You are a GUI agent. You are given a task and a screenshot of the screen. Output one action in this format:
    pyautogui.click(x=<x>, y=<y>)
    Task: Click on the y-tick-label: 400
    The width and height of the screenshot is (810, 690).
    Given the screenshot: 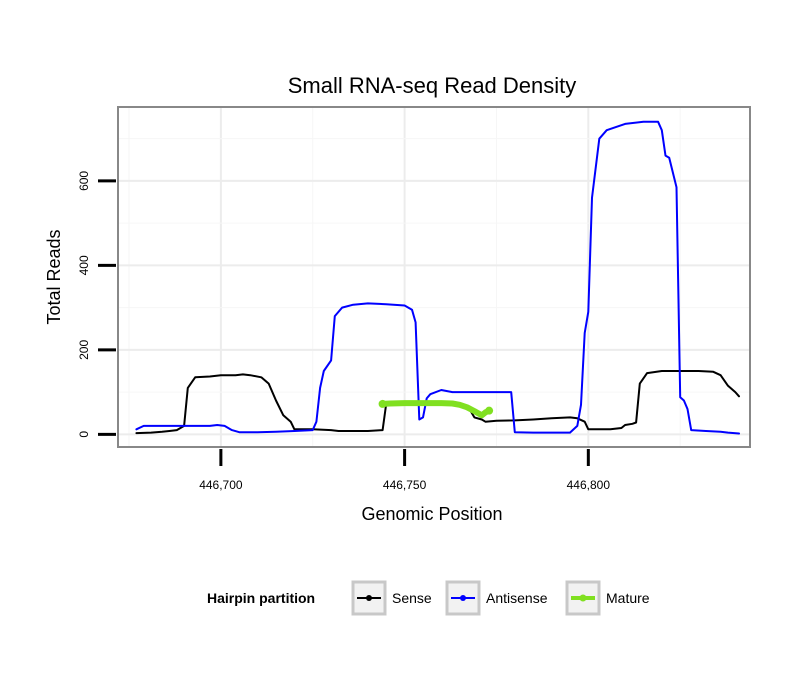 What is the action you would take?
    pyautogui.click(x=84, y=265)
    